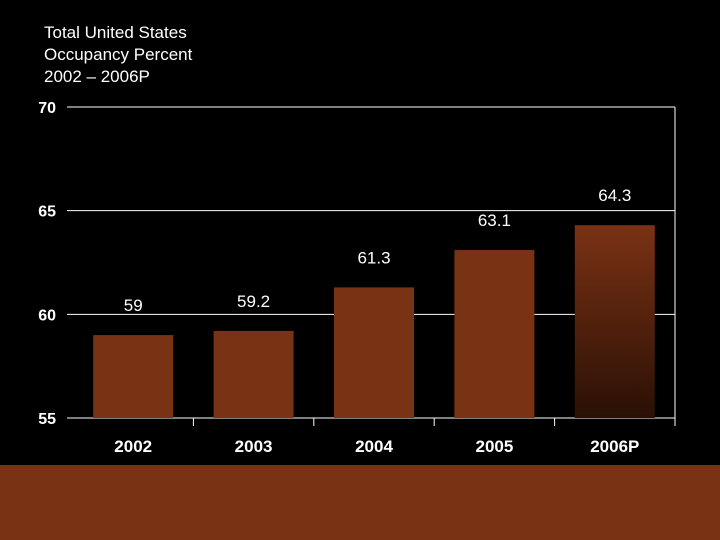 The height and width of the screenshot is (540, 720). I want to click on category-label-2003: 2003, so click(254, 446).